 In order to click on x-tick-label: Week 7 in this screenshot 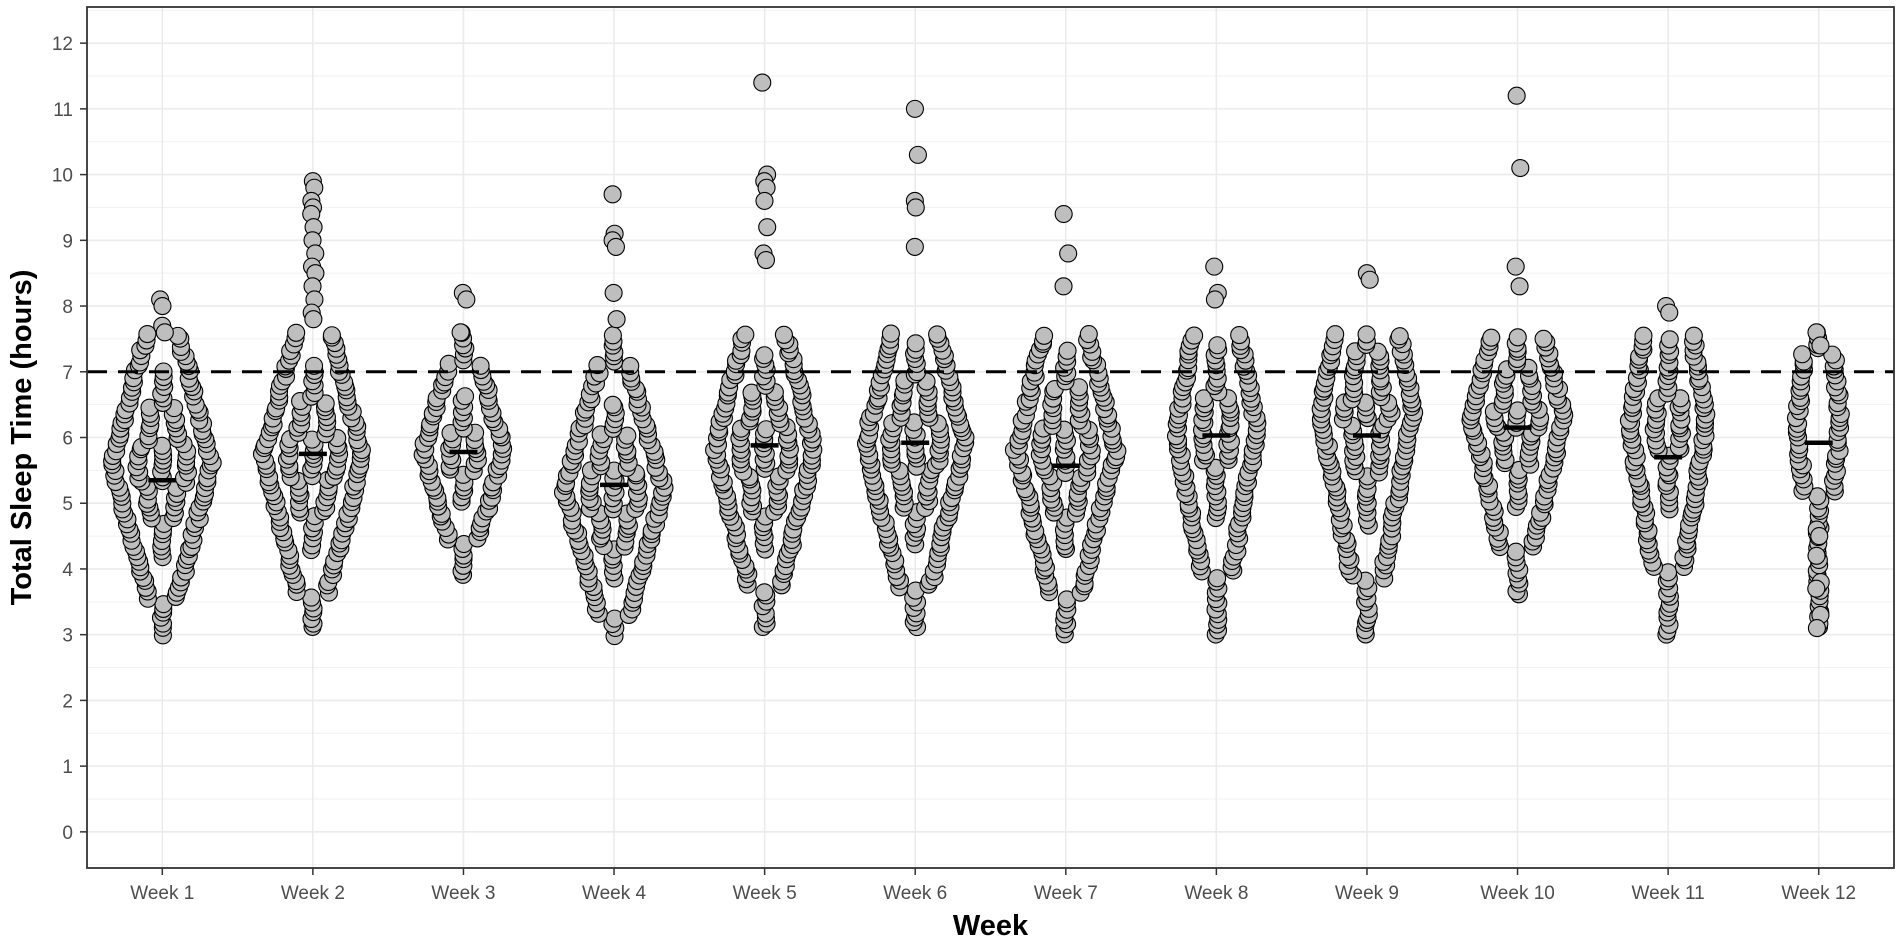, I will do `click(1066, 893)`.